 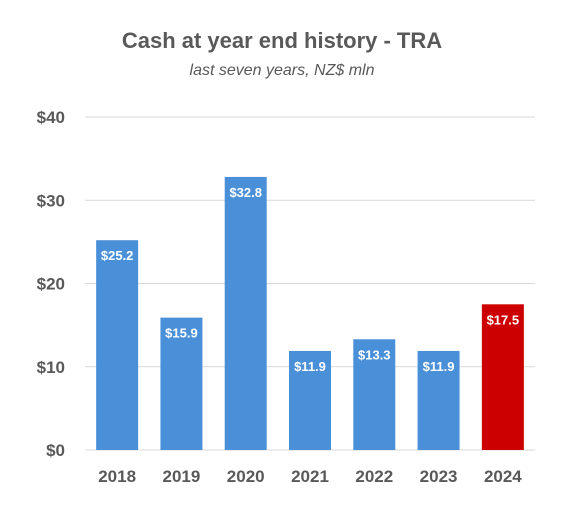 I want to click on y-tick-label: $20, so click(x=51, y=284).